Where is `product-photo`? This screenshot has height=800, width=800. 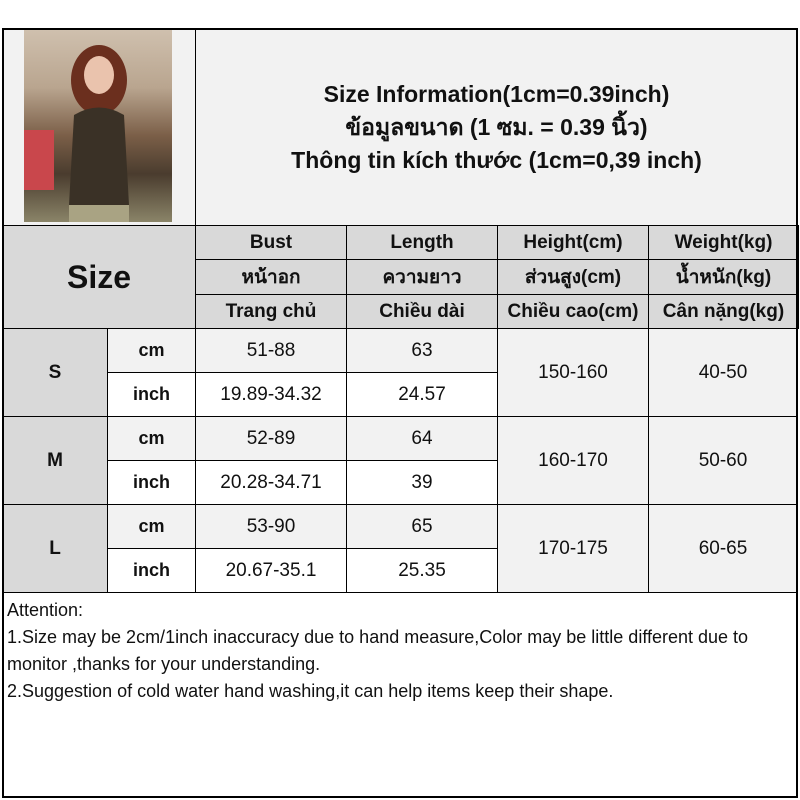
product-photo is located at coordinates (98, 126).